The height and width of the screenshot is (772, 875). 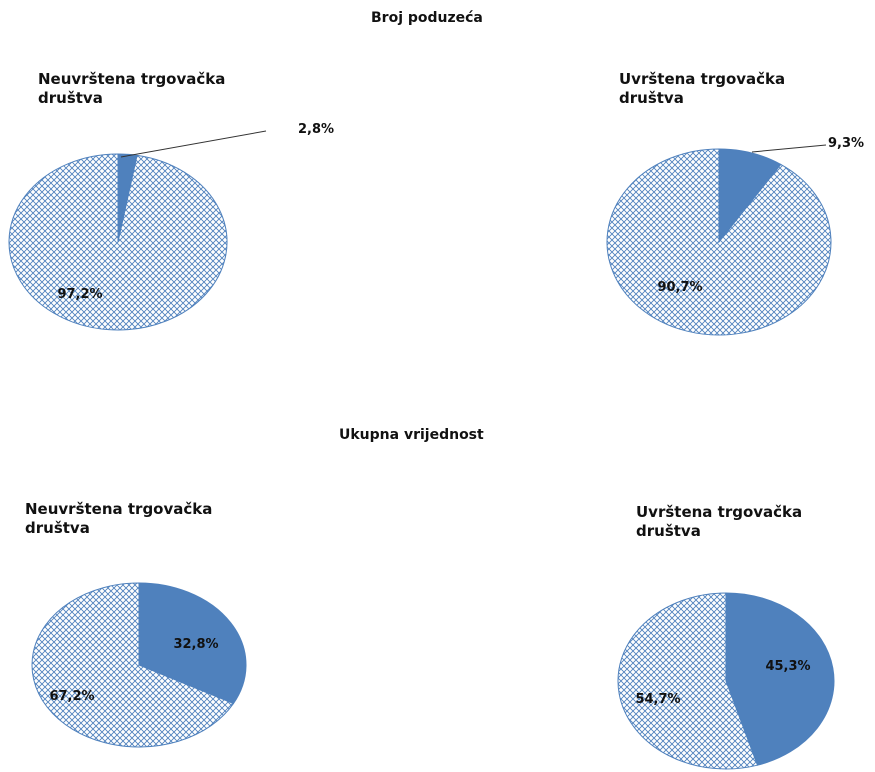 I want to click on data-label: 2,8%, so click(x=316, y=129).